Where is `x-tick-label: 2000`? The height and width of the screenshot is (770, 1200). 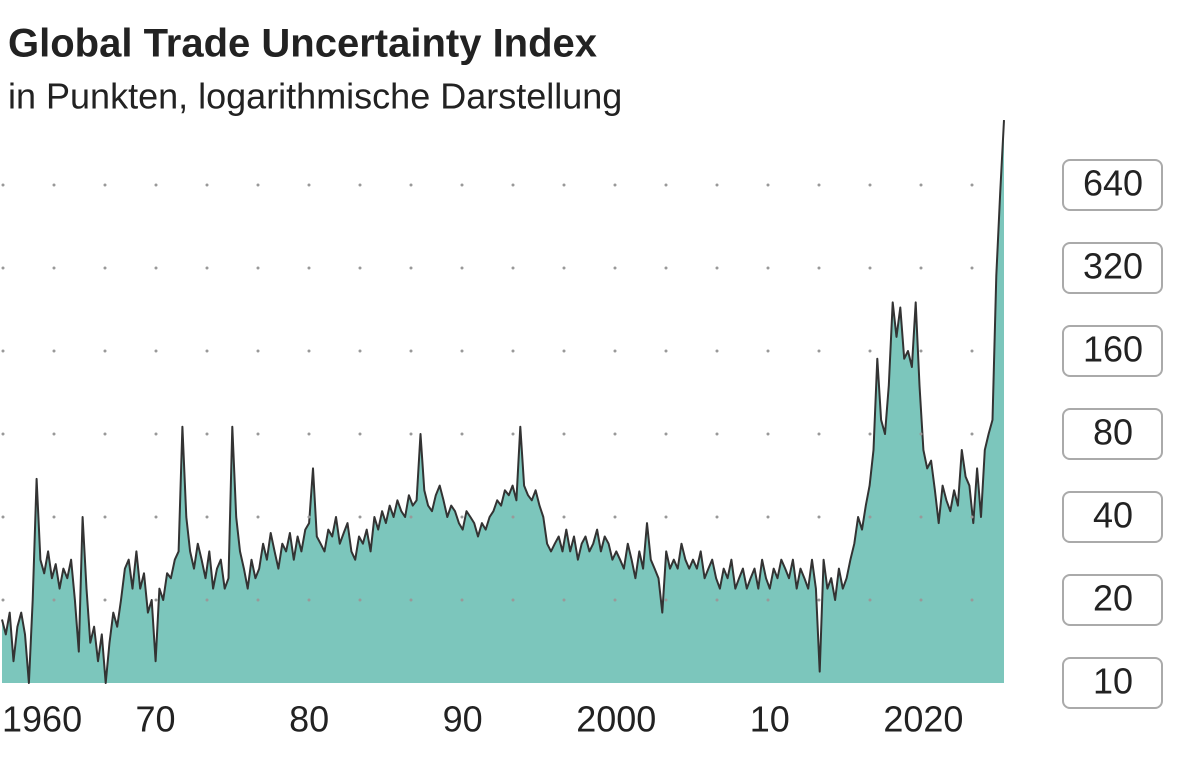
x-tick-label: 2000 is located at coordinates (616, 719).